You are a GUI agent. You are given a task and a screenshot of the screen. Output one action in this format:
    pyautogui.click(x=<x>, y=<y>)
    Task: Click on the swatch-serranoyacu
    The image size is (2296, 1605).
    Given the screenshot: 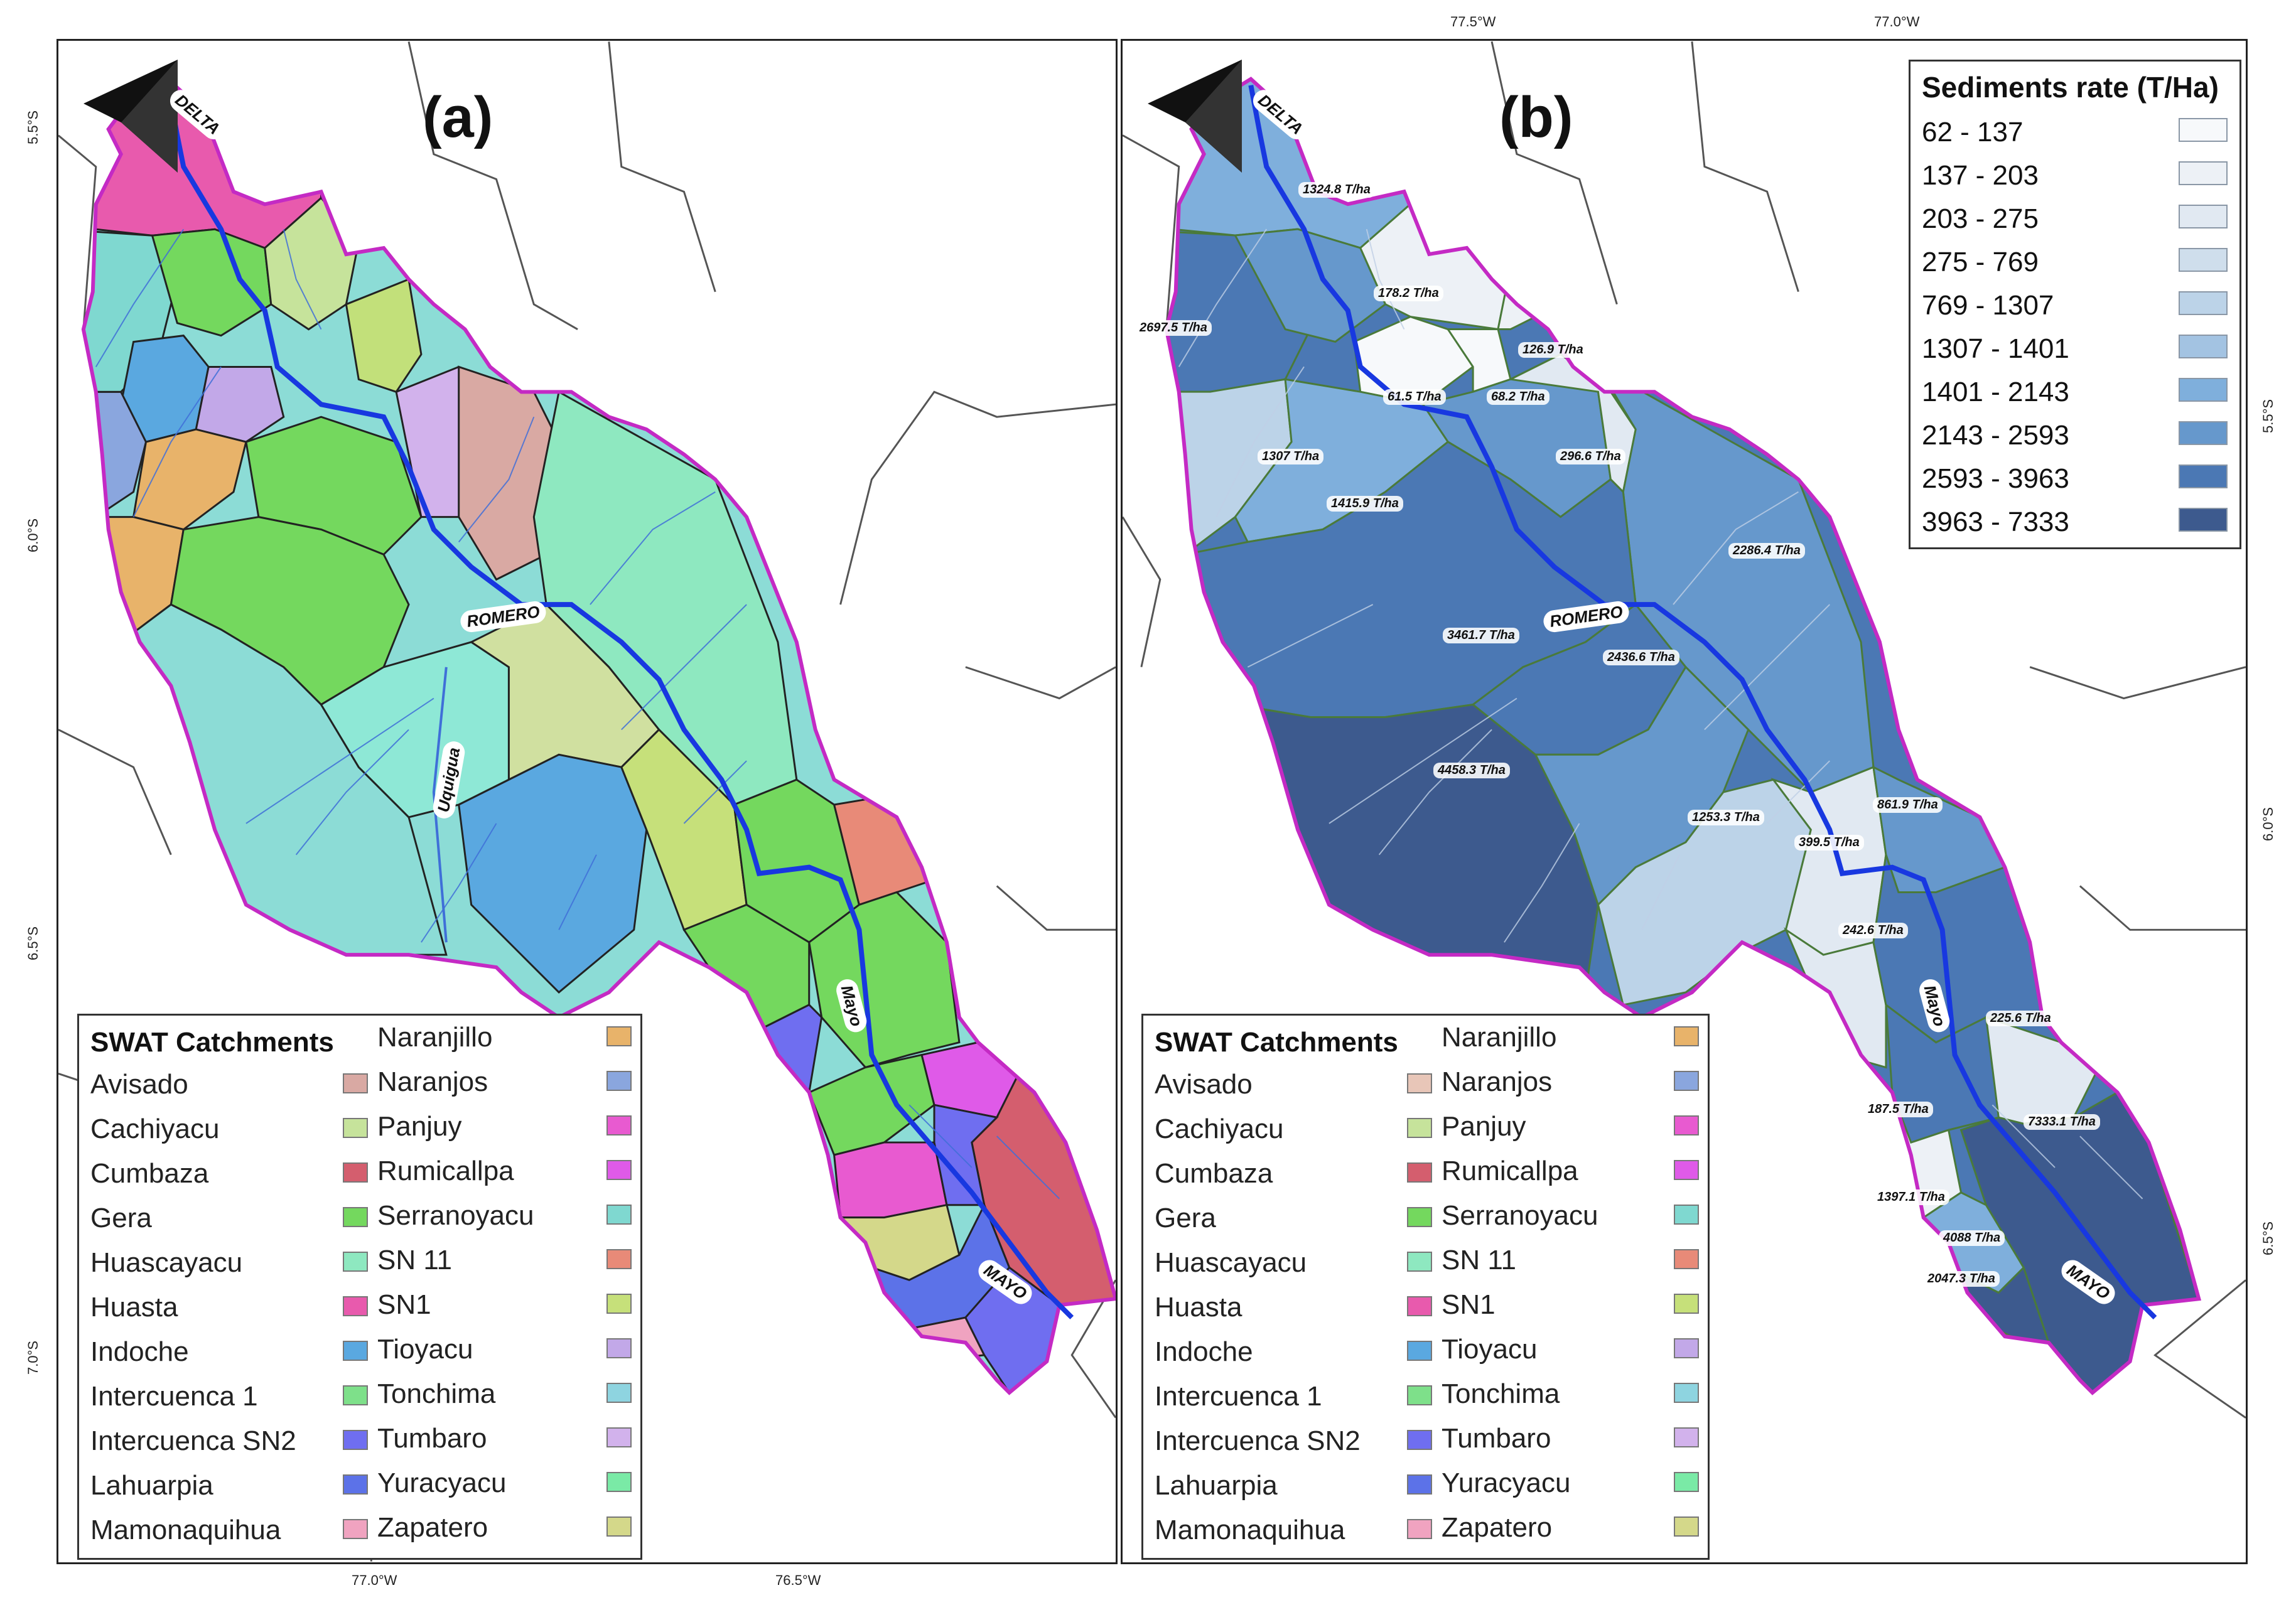 What is the action you would take?
    pyautogui.click(x=619, y=1215)
    